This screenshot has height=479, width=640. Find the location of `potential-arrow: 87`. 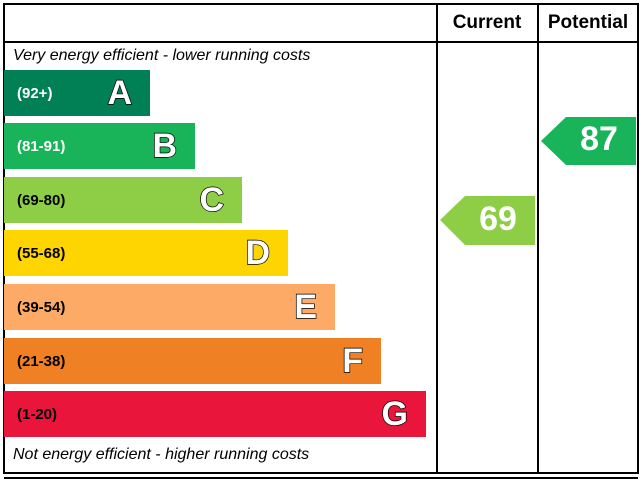

potential-arrow: 87 is located at coordinates (588, 141).